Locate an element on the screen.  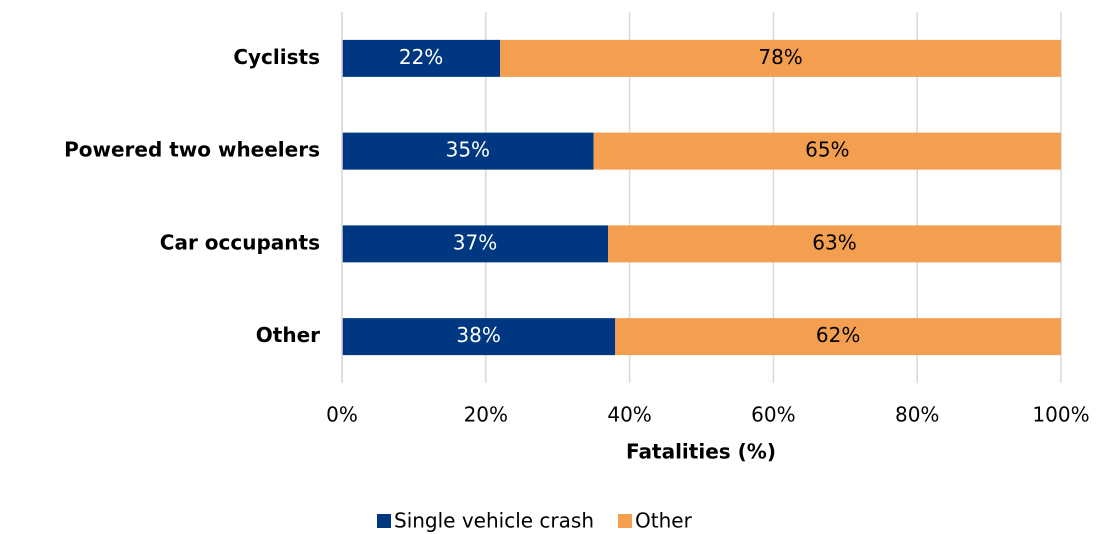
data-label: 38% is located at coordinates (478, 335).